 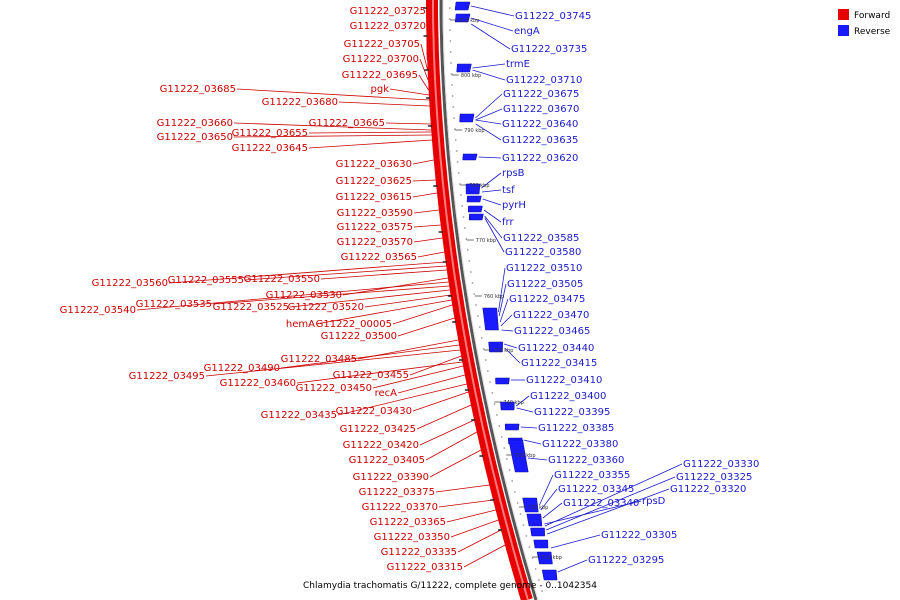 What do you see at coordinates (391, 477) in the screenshot?
I see `forward-gene-label-g11222-03390: G11222_03390` at bounding box center [391, 477].